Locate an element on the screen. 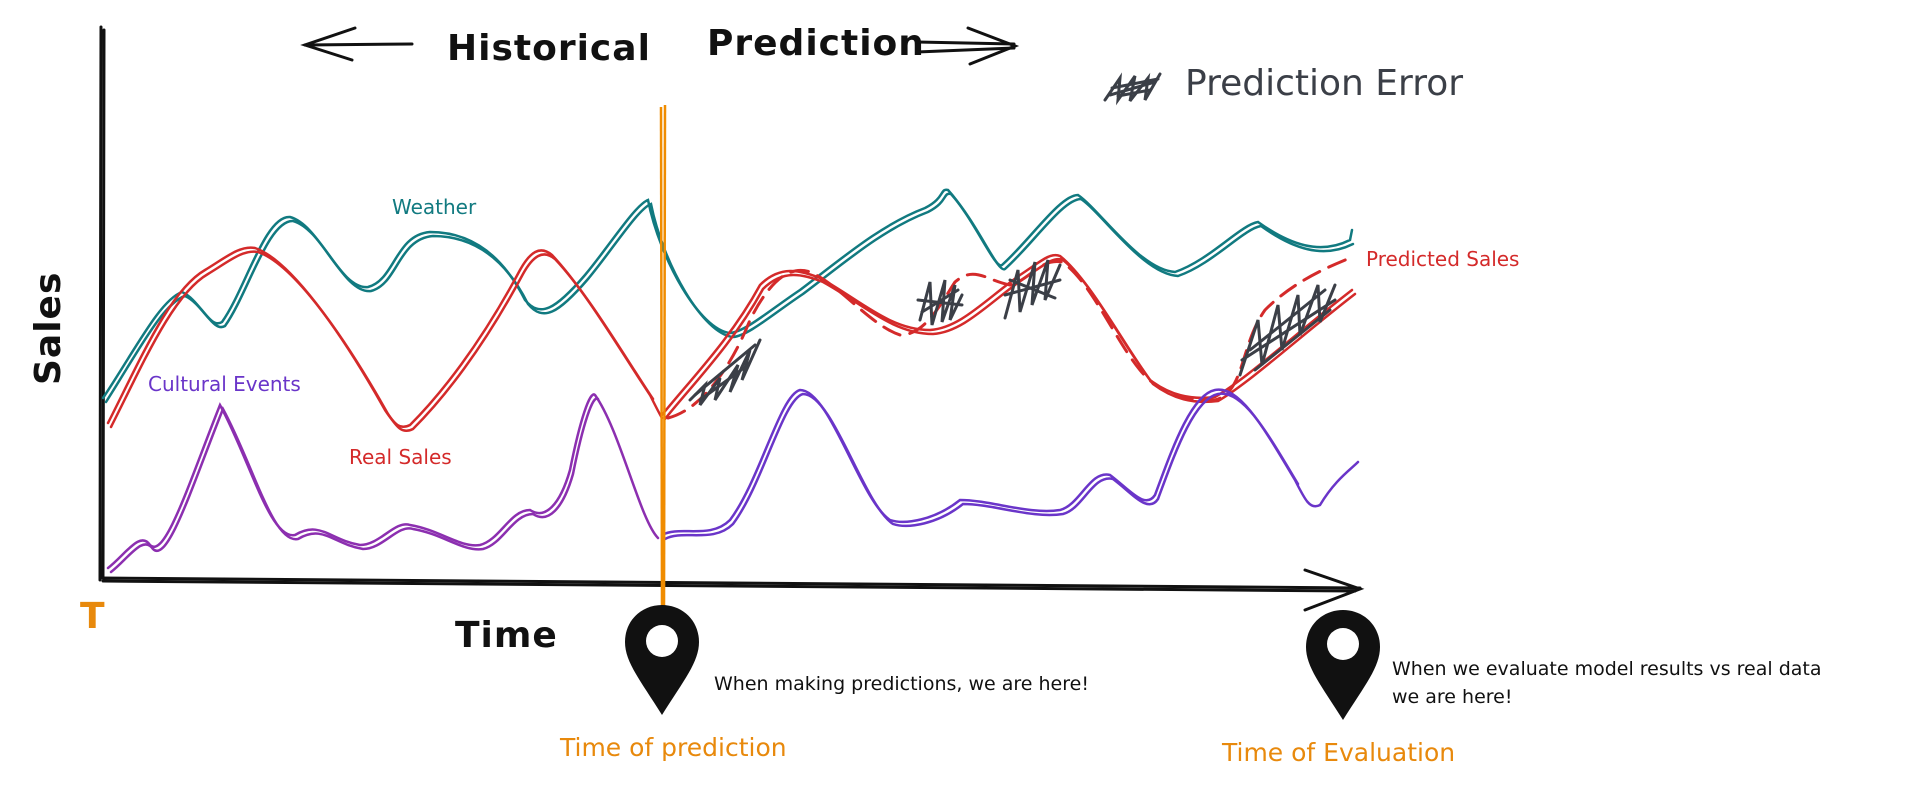  error-region-4-cross is located at coordinates (1288, 330).